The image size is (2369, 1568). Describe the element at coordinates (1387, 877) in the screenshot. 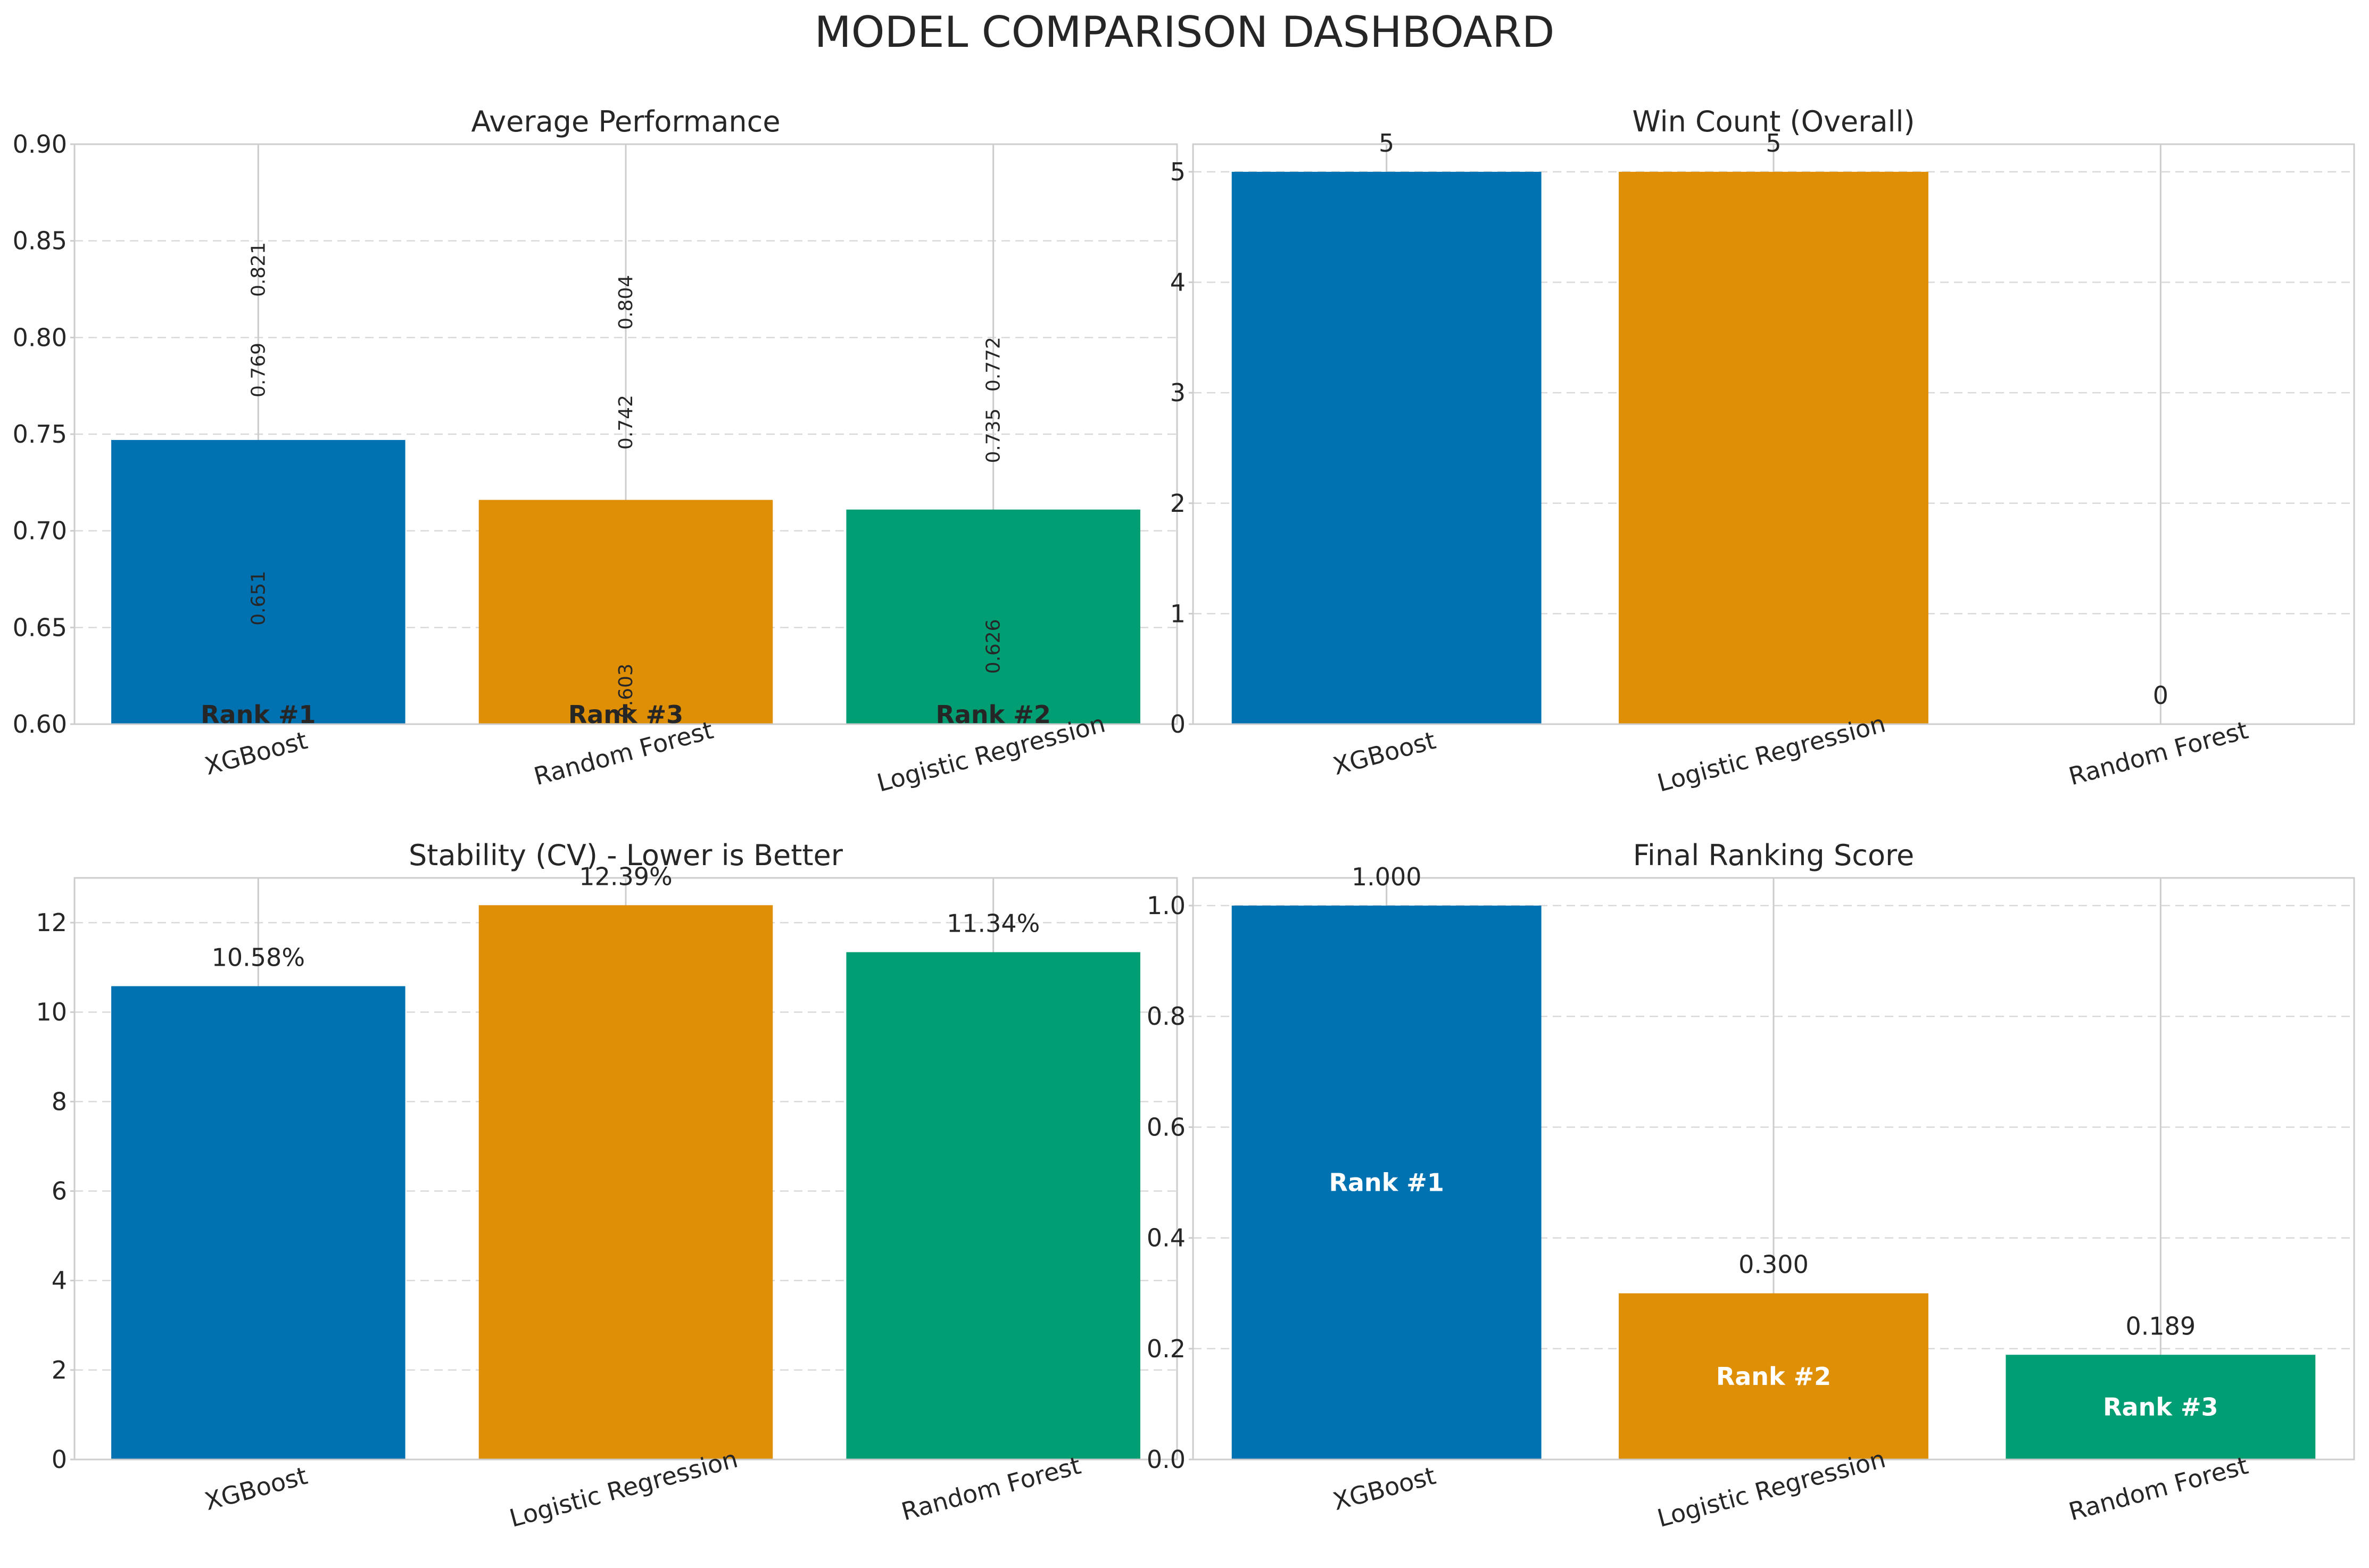

I see `bar-value-label: 1.000` at that location.